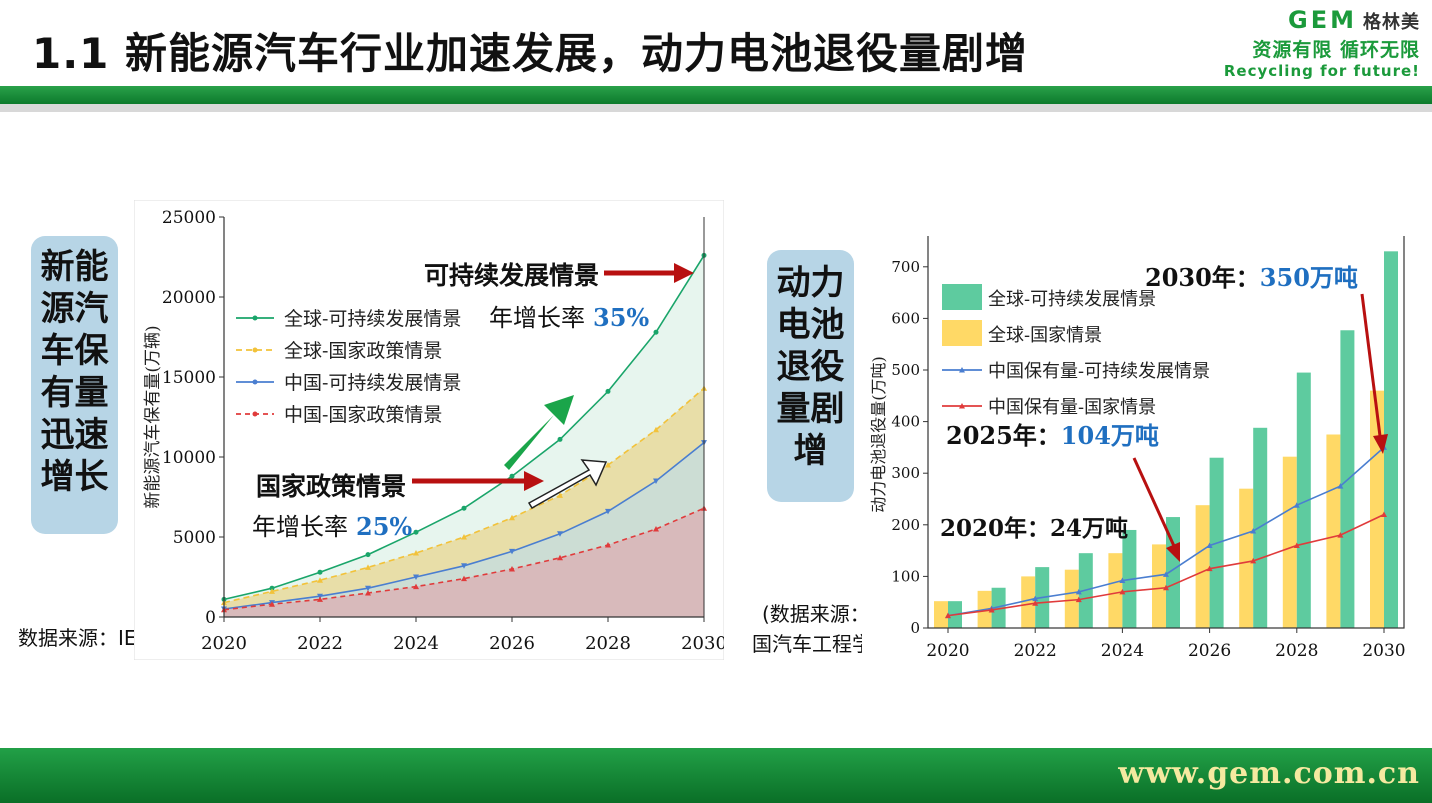  Describe the element at coordinates (608, 643) in the screenshot. I see `chart1-xtick-label: 2028` at that location.